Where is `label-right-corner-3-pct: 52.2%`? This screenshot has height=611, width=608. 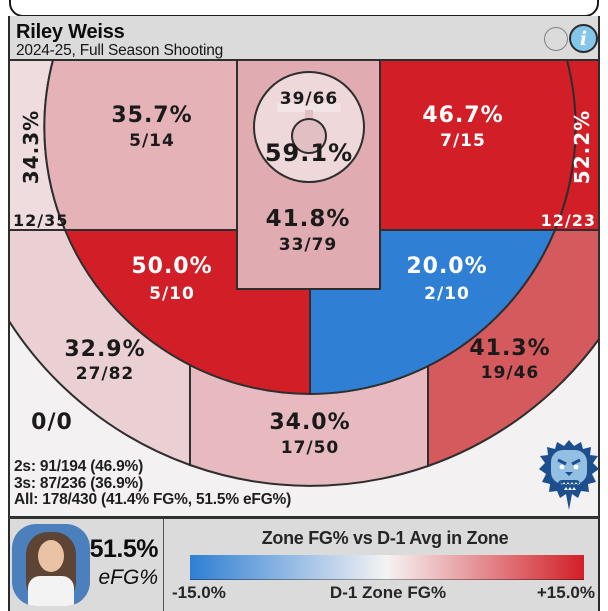 label-right-corner-3-pct: 52.2% is located at coordinates (582, 147).